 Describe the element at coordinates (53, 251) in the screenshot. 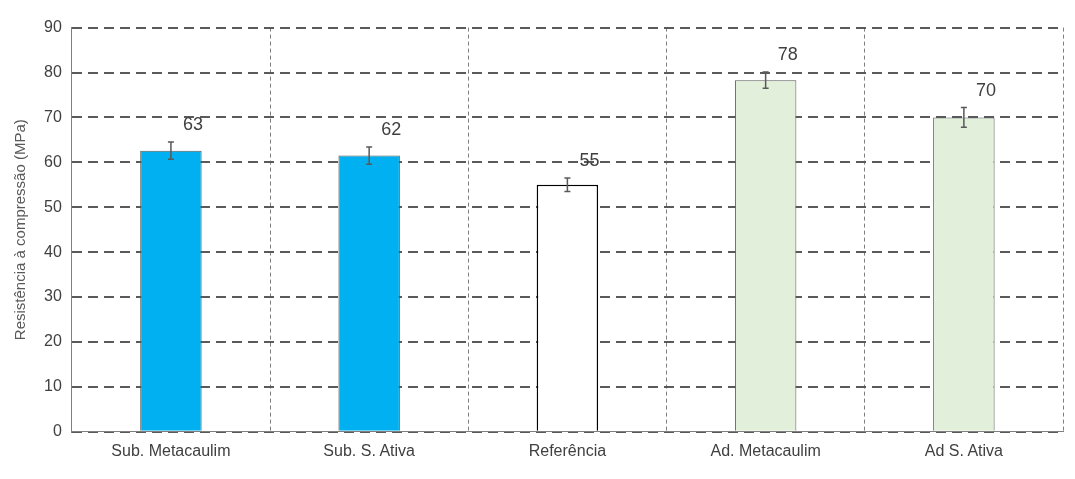

I see `y-tick-label: 40` at that location.